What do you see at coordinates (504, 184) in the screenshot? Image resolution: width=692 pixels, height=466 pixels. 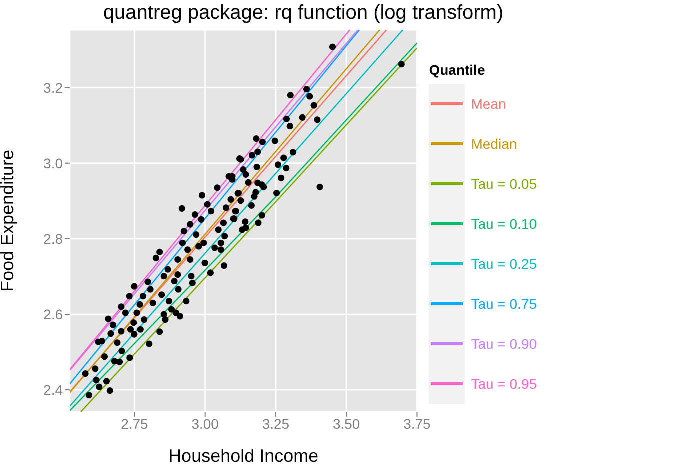 I see `legend-label: Tau = 0.05` at bounding box center [504, 184].